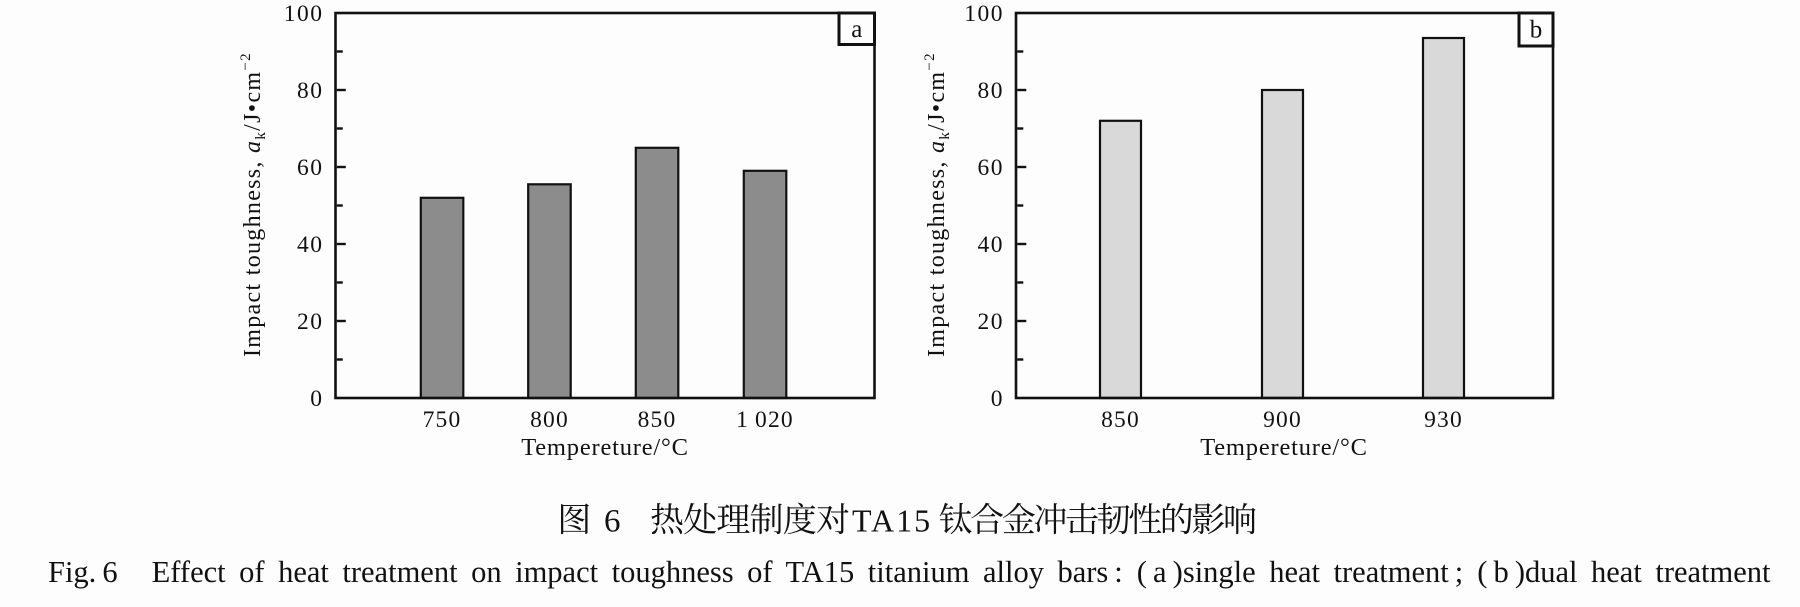 Image resolution: width=1800 pixels, height=607 pixels. Describe the element at coordinates (612, 522) in the screenshot. I see `svg-text: 6` at that location.